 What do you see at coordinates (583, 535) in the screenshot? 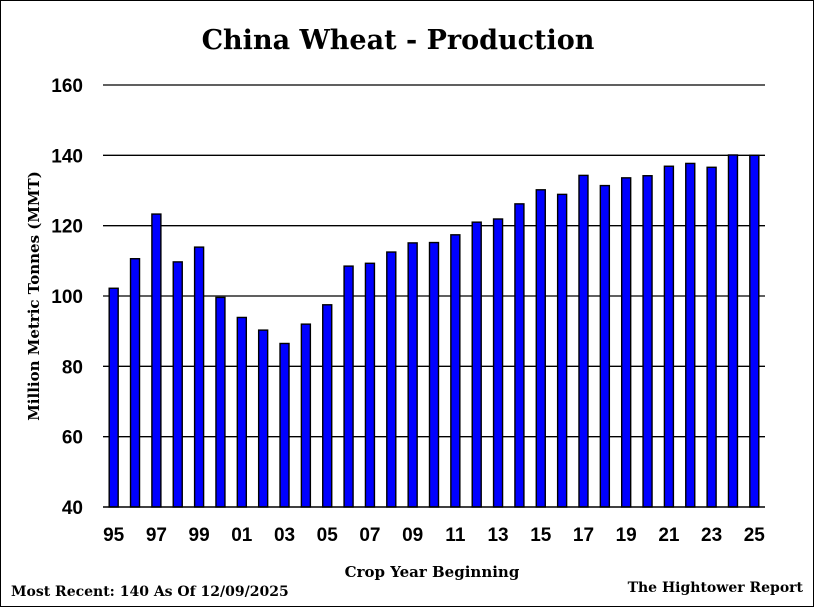
I see `x-tick-label: 17` at bounding box center [583, 535].